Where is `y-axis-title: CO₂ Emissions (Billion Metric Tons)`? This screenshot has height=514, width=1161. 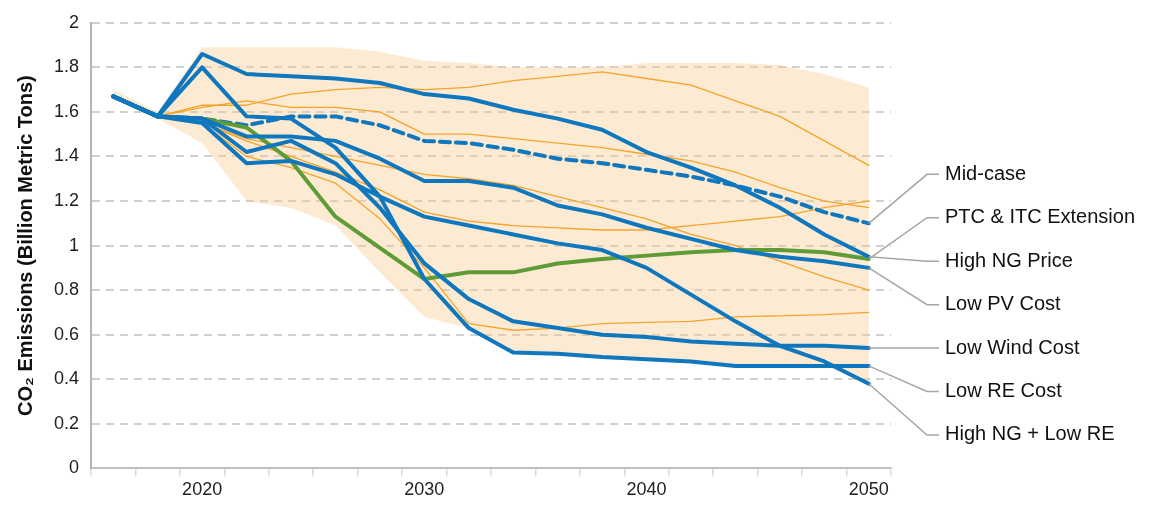 y-axis-title: CO₂ Emissions (Billion Metric Tons) is located at coordinates (24, 245).